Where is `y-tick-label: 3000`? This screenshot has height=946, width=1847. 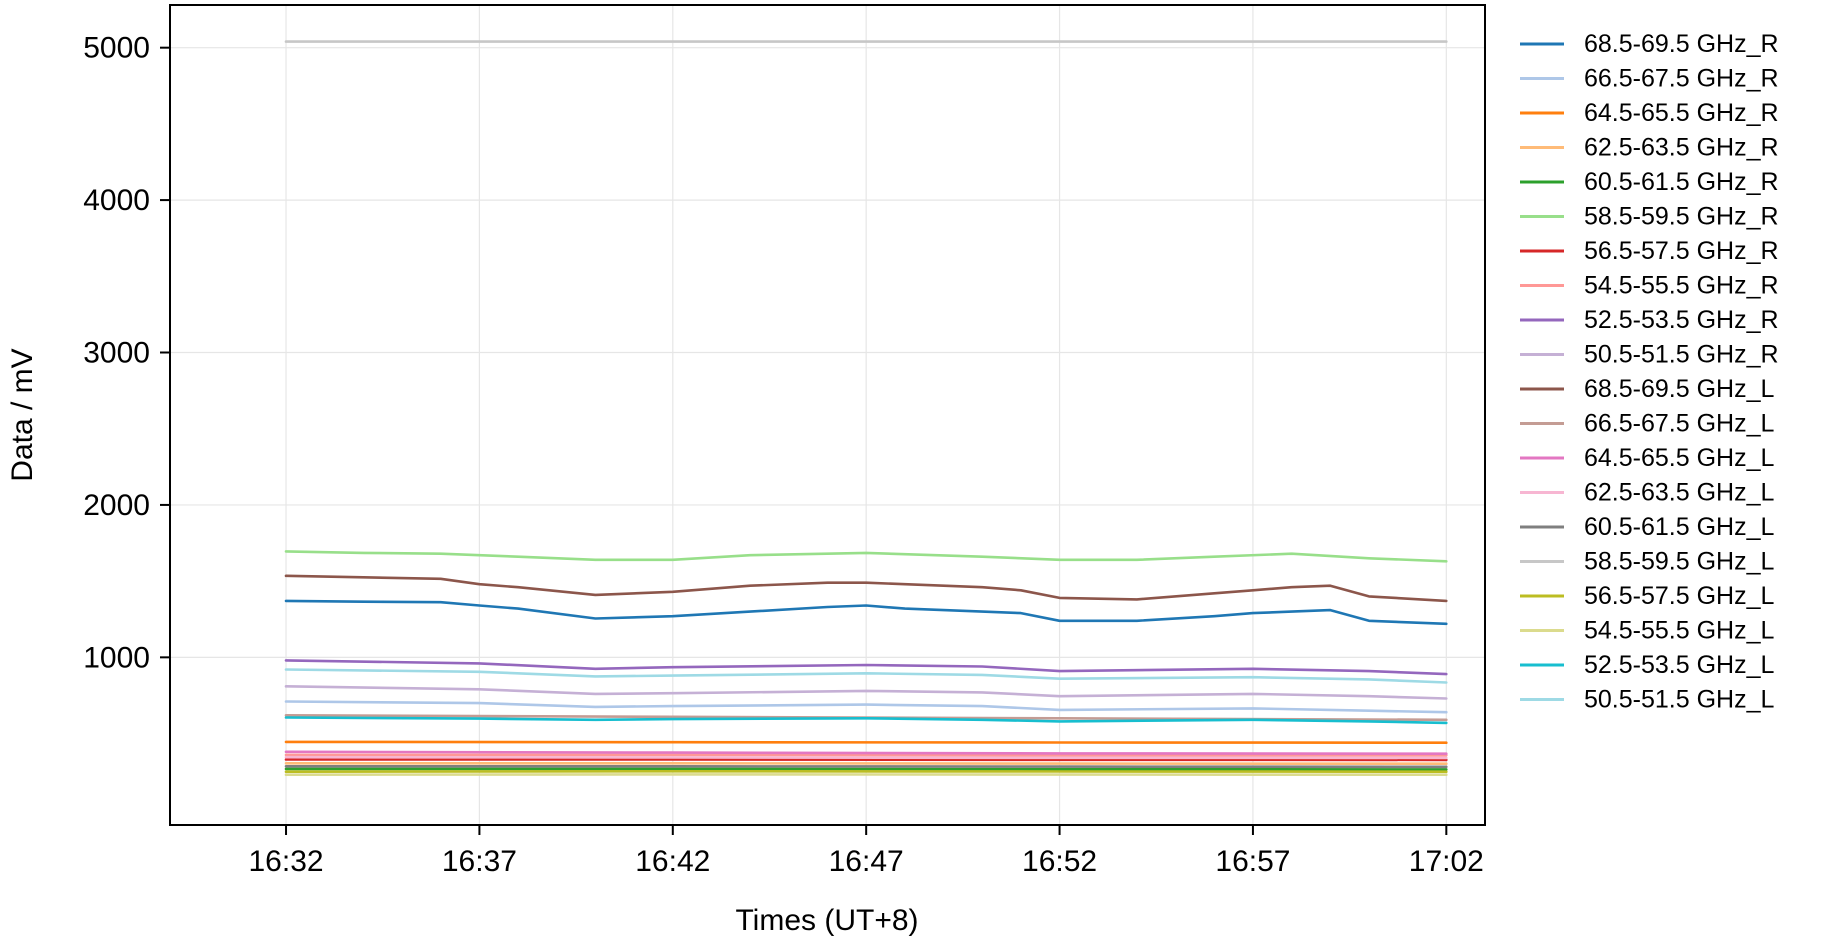
y-tick-label: 3000 is located at coordinates (116, 353).